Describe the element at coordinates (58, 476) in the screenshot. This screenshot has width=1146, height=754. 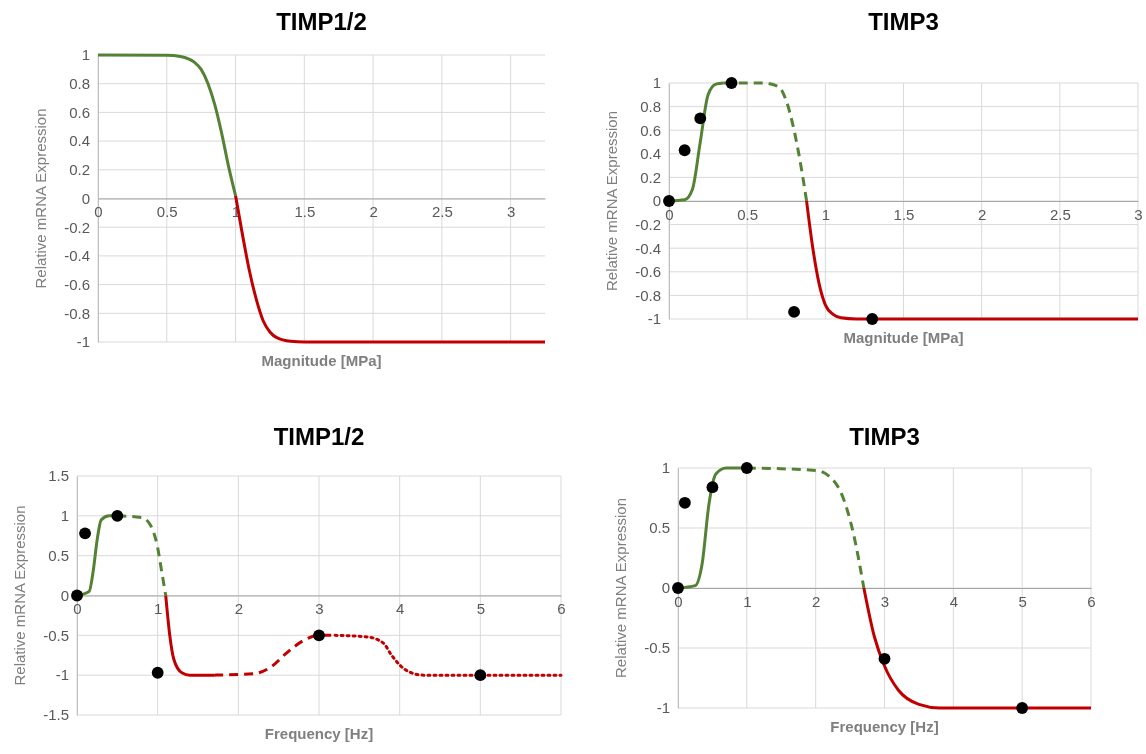
I see `y-tick-label: 1.5` at that location.